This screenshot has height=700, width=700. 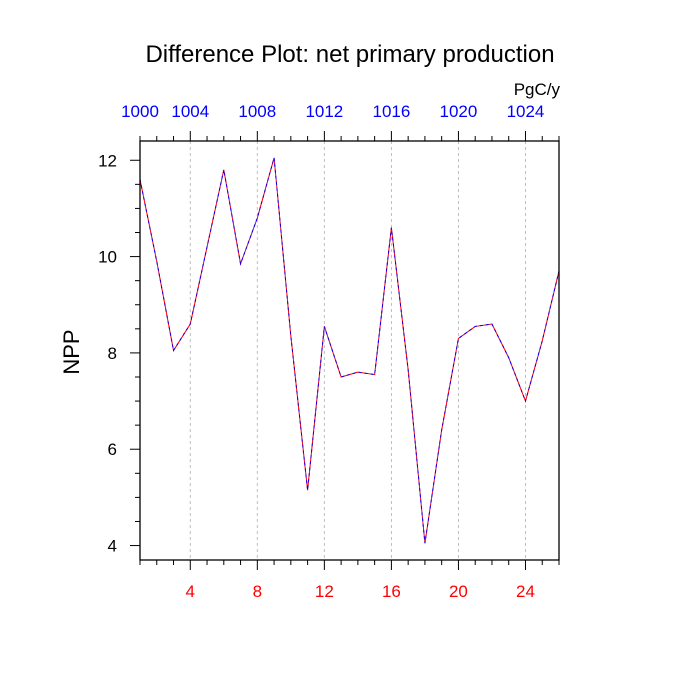 What do you see at coordinates (112, 546) in the screenshot?
I see `y-tick-label: 4` at bounding box center [112, 546].